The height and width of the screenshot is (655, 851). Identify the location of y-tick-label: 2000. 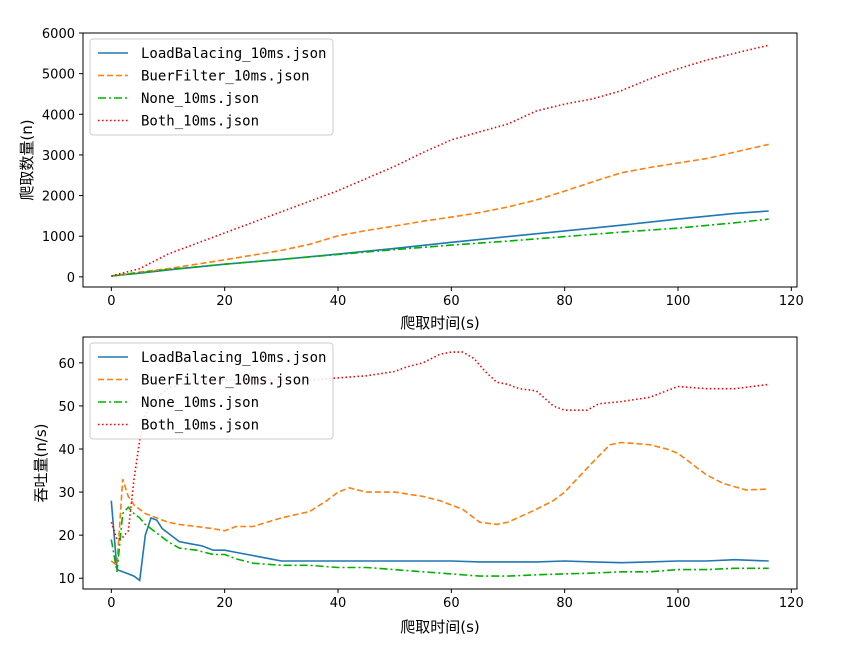
(58, 197).